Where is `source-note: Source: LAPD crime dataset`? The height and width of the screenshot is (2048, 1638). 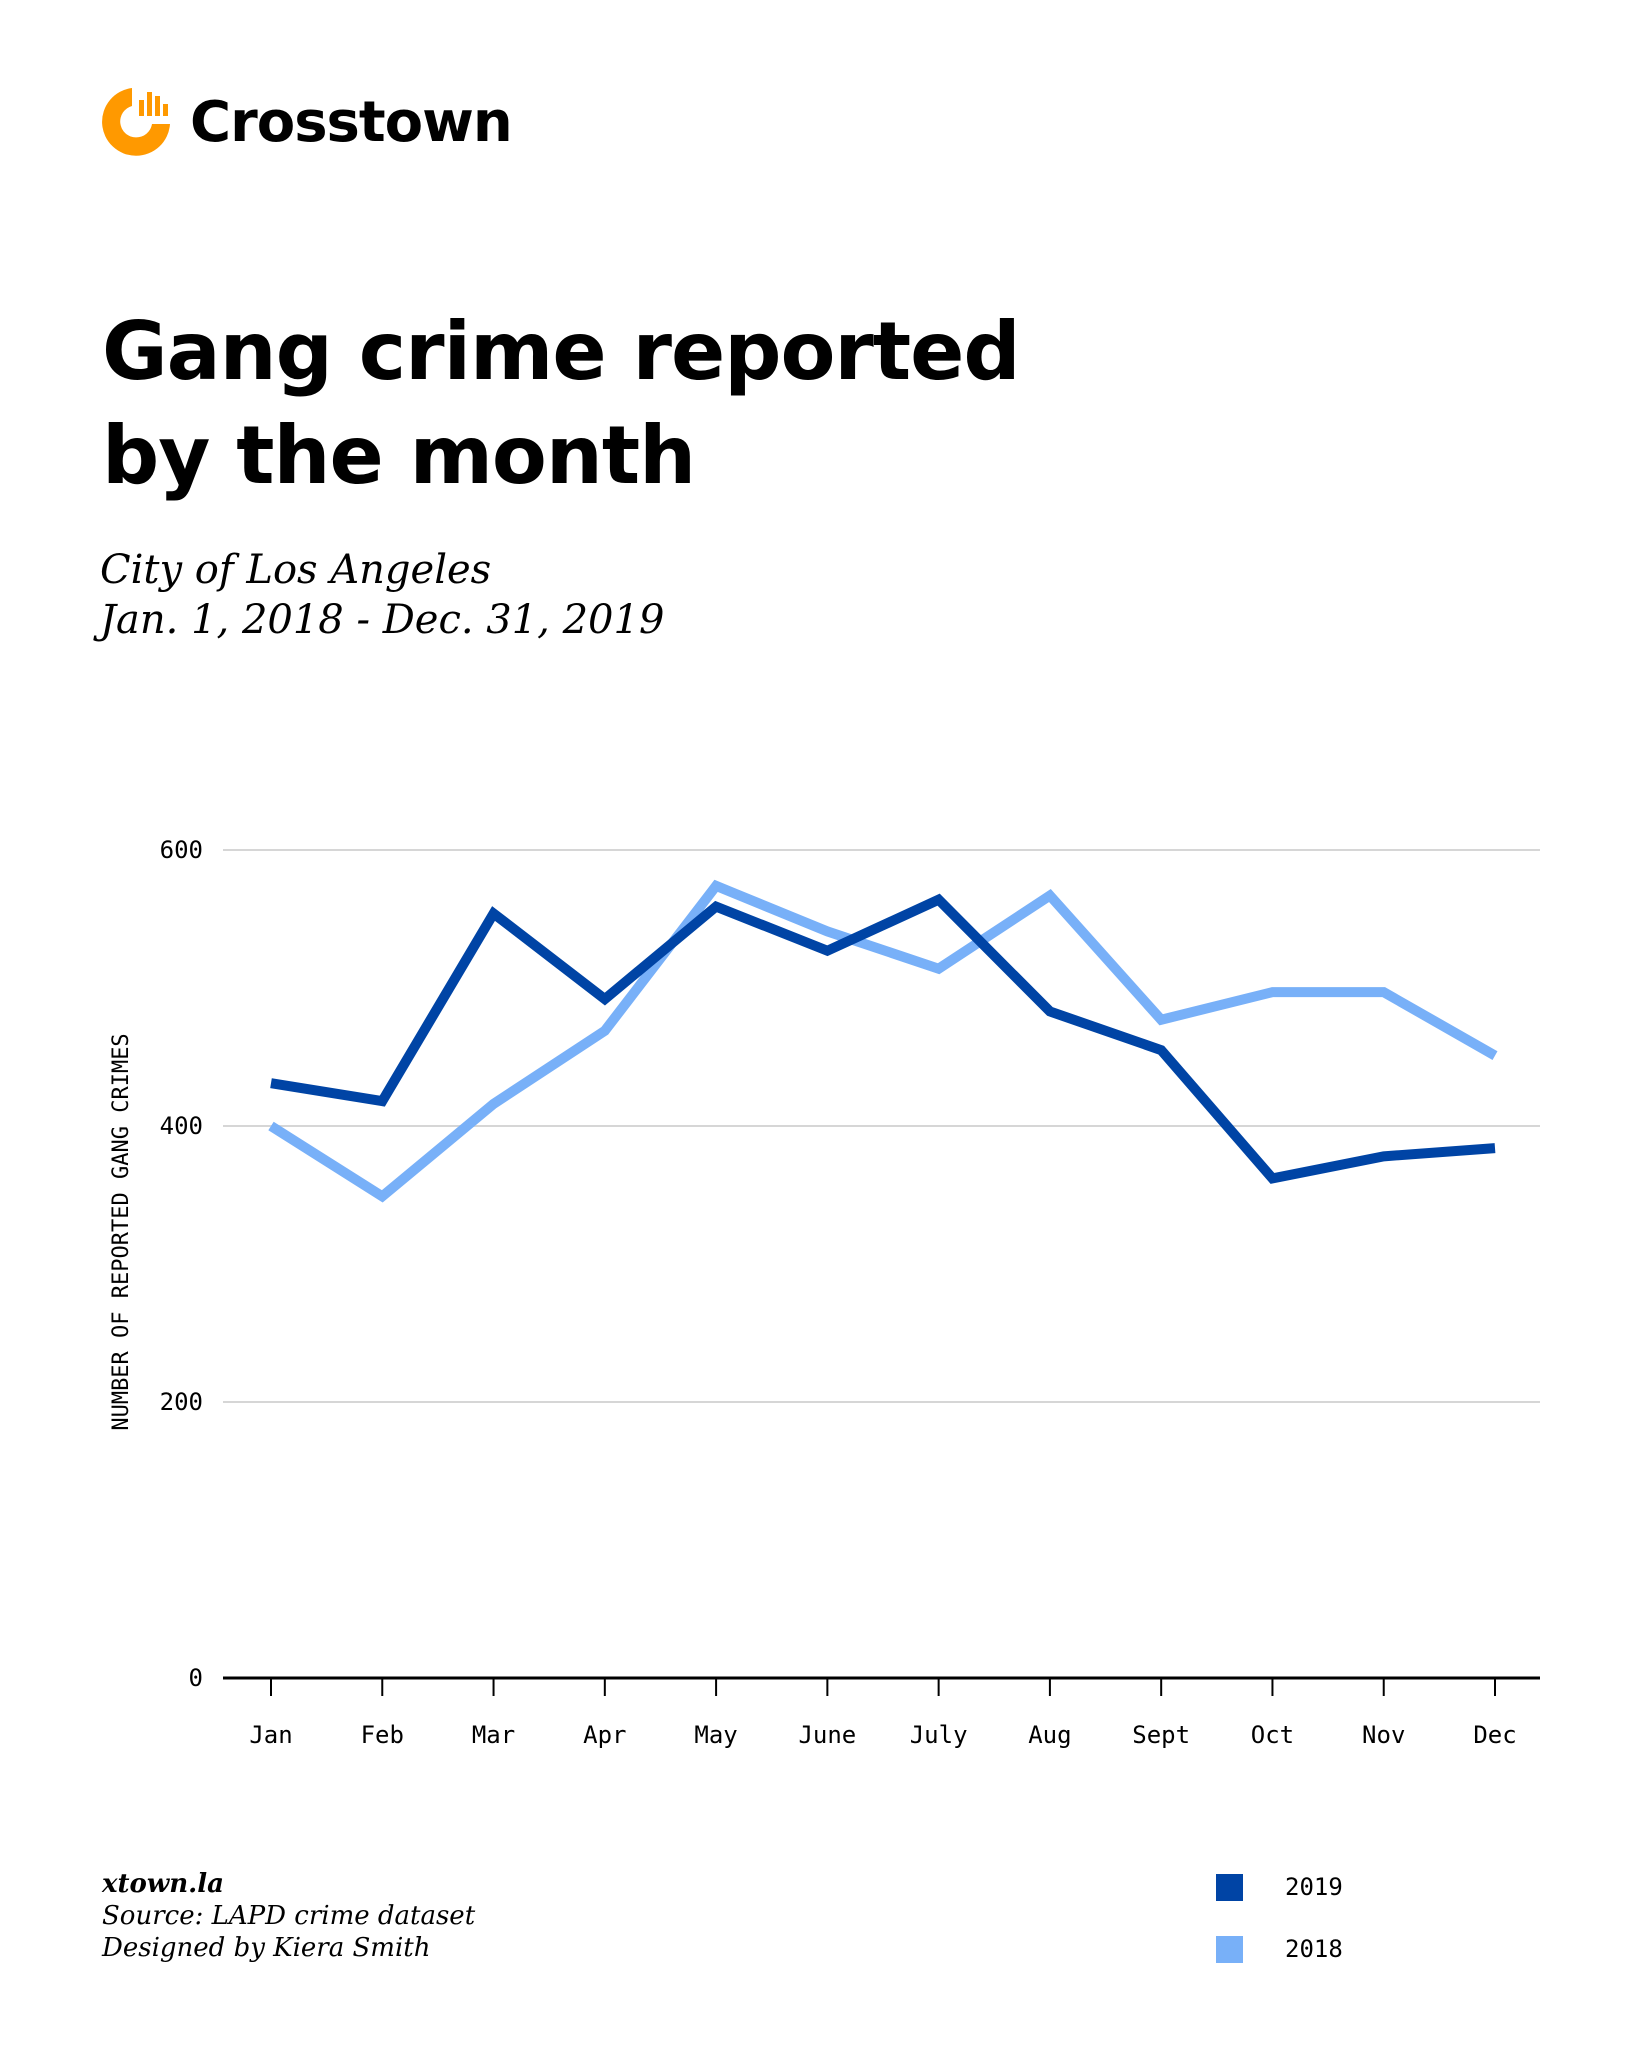
source-note: Source: LAPD crime dataset is located at coordinates (289, 1916).